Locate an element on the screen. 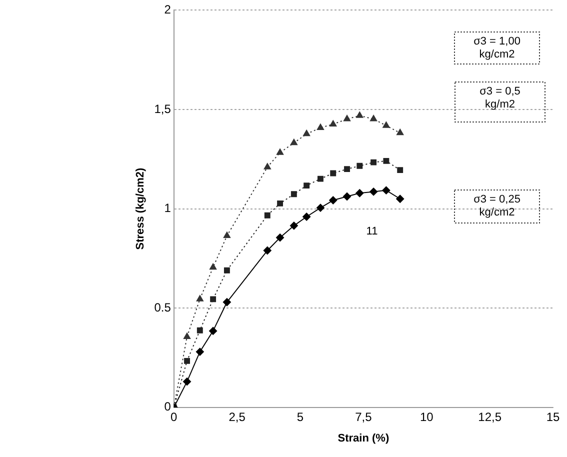  x-axis-title: Strain (%) is located at coordinates (364, 438).